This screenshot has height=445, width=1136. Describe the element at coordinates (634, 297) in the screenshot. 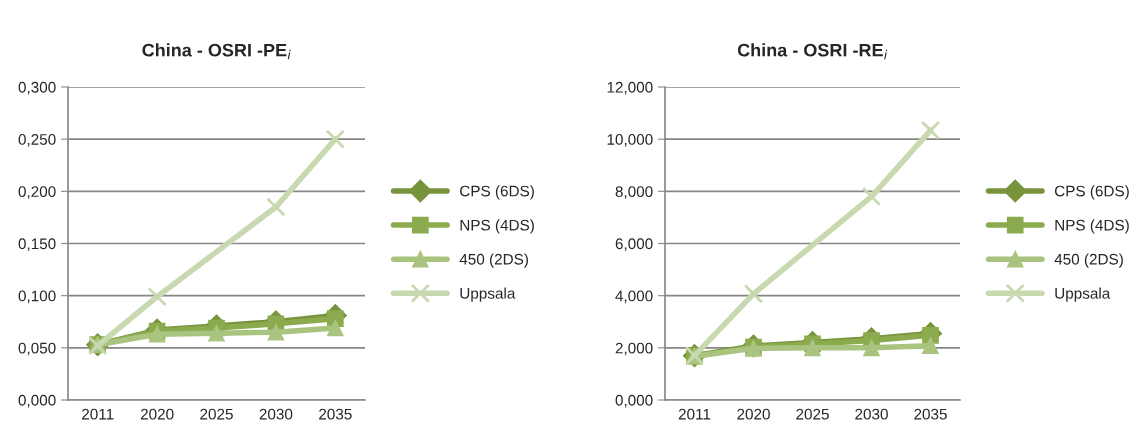

I see `y-tick-label: 4,000` at that location.